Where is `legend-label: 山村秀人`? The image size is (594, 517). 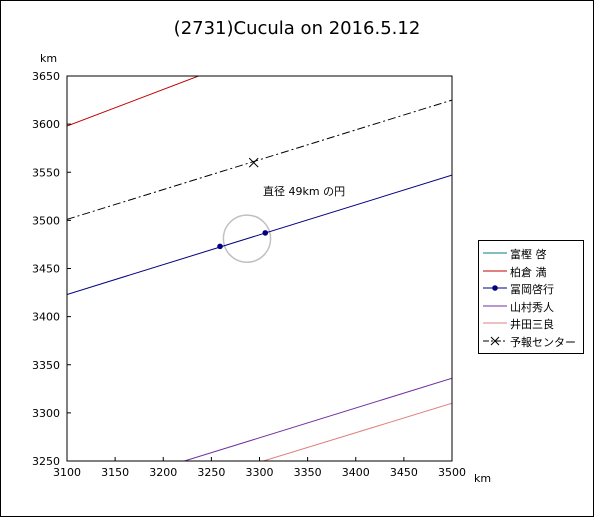 legend-label: 山村秀人 is located at coordinates (532, 307).